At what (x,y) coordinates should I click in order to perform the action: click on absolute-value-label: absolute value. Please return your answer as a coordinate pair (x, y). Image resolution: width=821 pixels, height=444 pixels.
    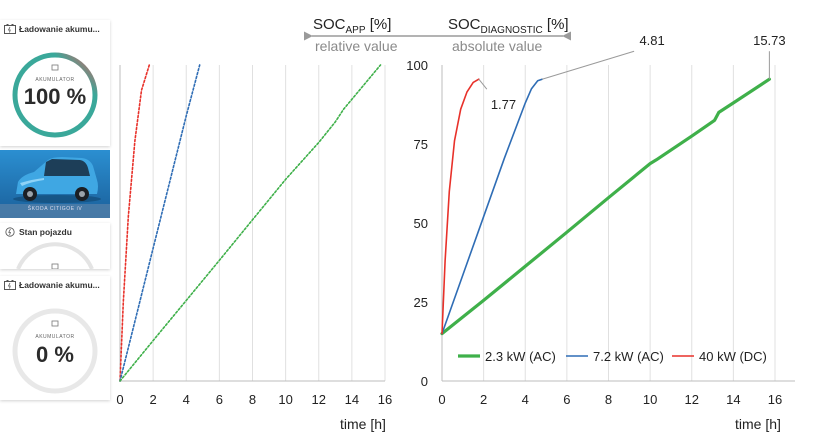
    Looking at the image, I should click on (497, 46).